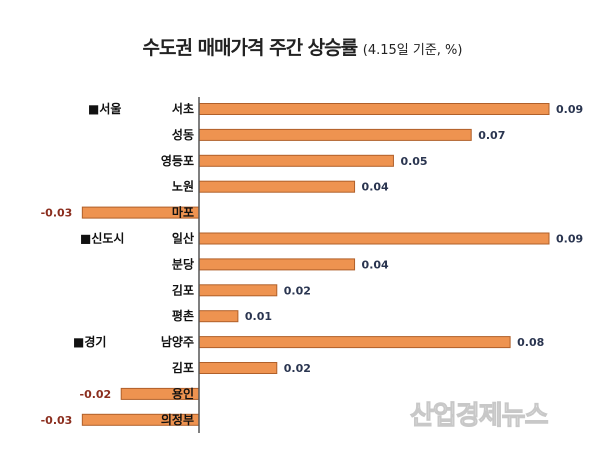 This screenshot has width=605, height=468. I want to click on data-label: -0.02, so click(96, 394).